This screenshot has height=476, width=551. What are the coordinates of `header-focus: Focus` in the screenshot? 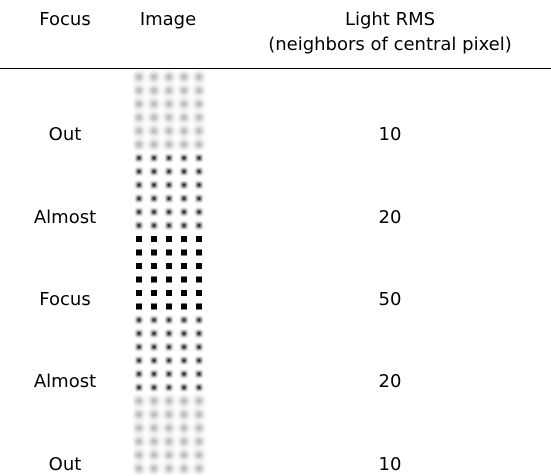 It's located at (65, 19).